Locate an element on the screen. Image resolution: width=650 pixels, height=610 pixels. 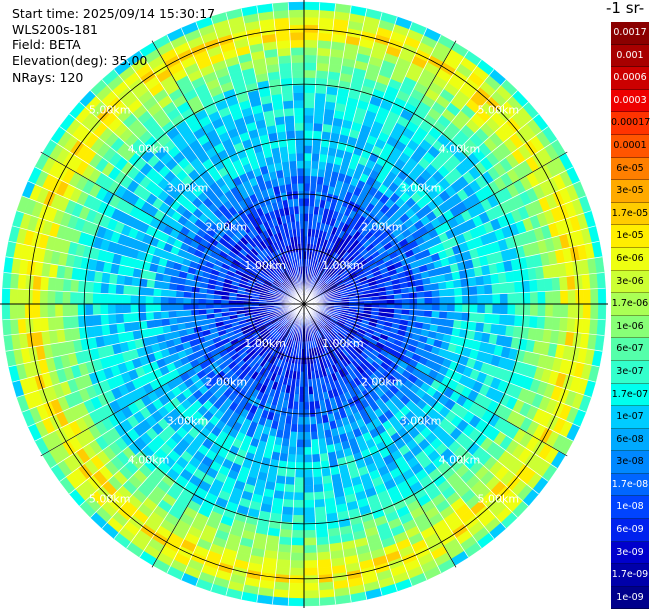
range-ring-label: 1.00km is located at coordinates (265, 343).